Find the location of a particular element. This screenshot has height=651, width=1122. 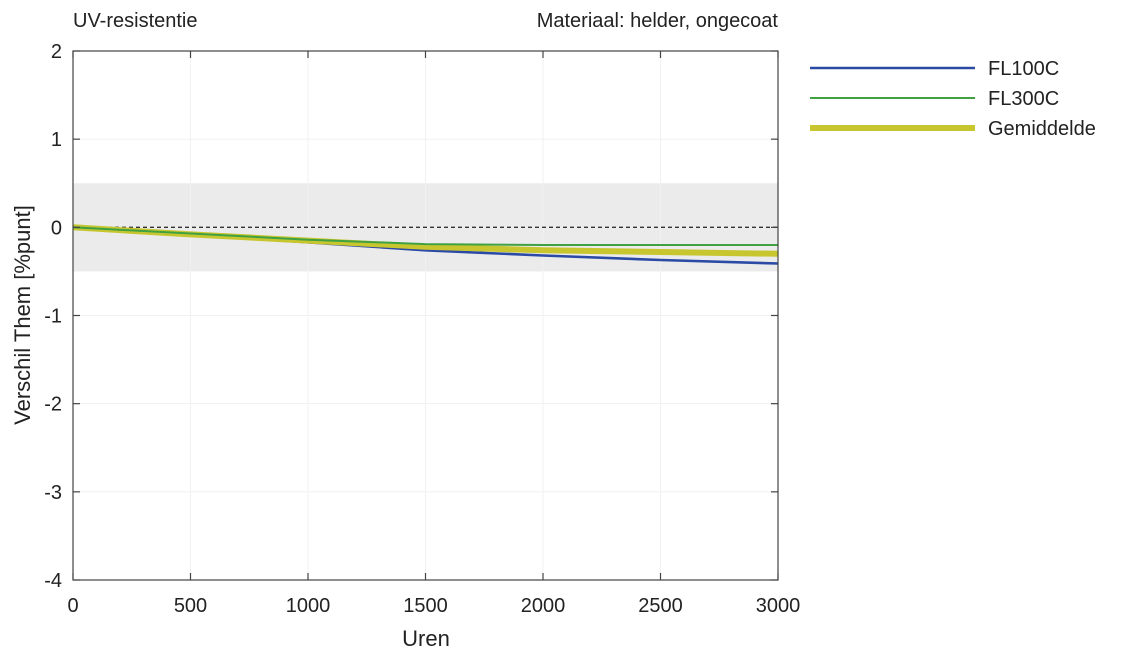

y-tick-labels: 2 1 0 -1 -2 -3 -4 is located at coordinates (53, 316).